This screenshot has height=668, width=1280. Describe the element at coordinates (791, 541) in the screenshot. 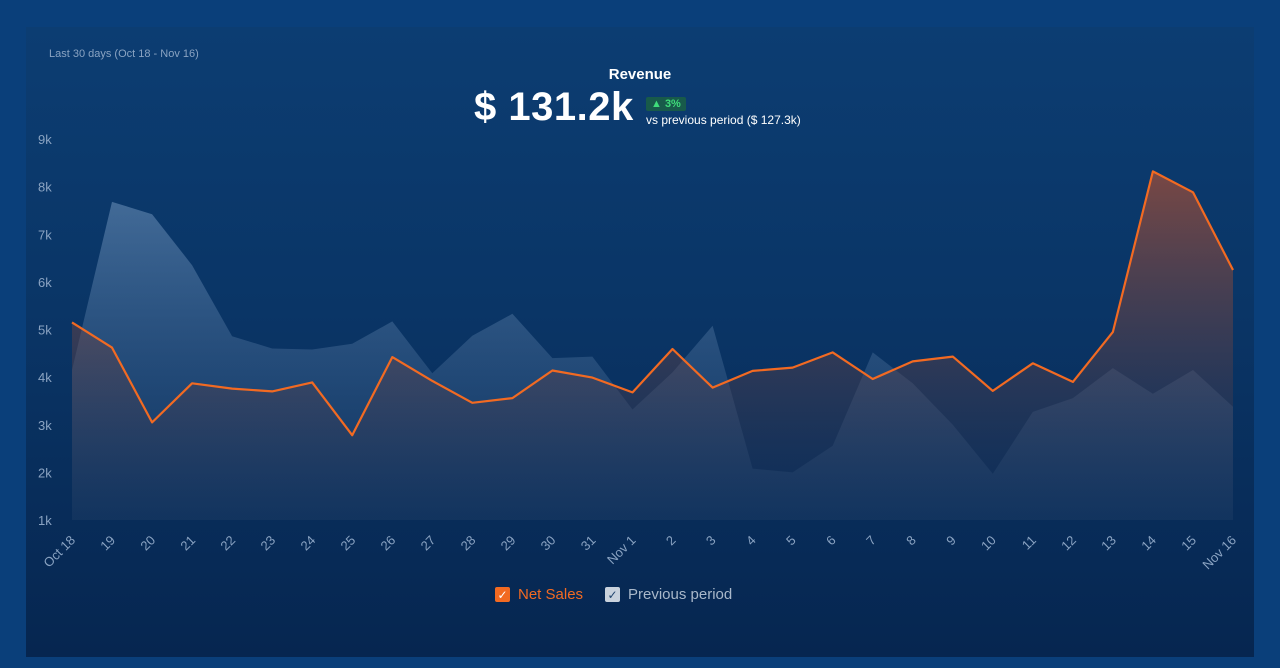

I see `x-tick-label: 5` at that location.